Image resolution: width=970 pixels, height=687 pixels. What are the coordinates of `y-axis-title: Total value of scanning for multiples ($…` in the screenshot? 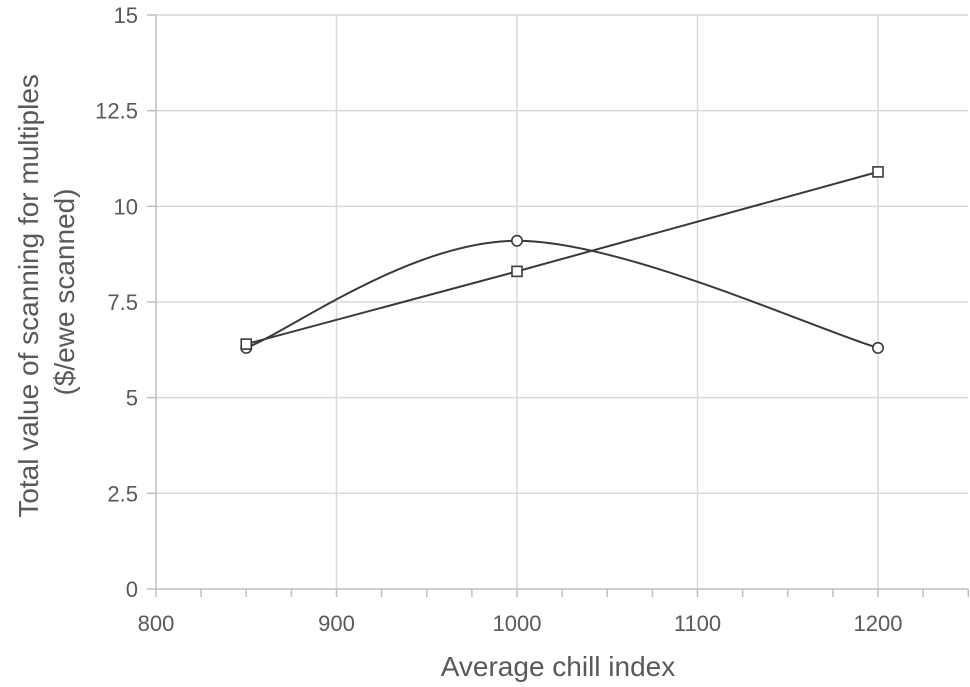 It's located at (46, 291).